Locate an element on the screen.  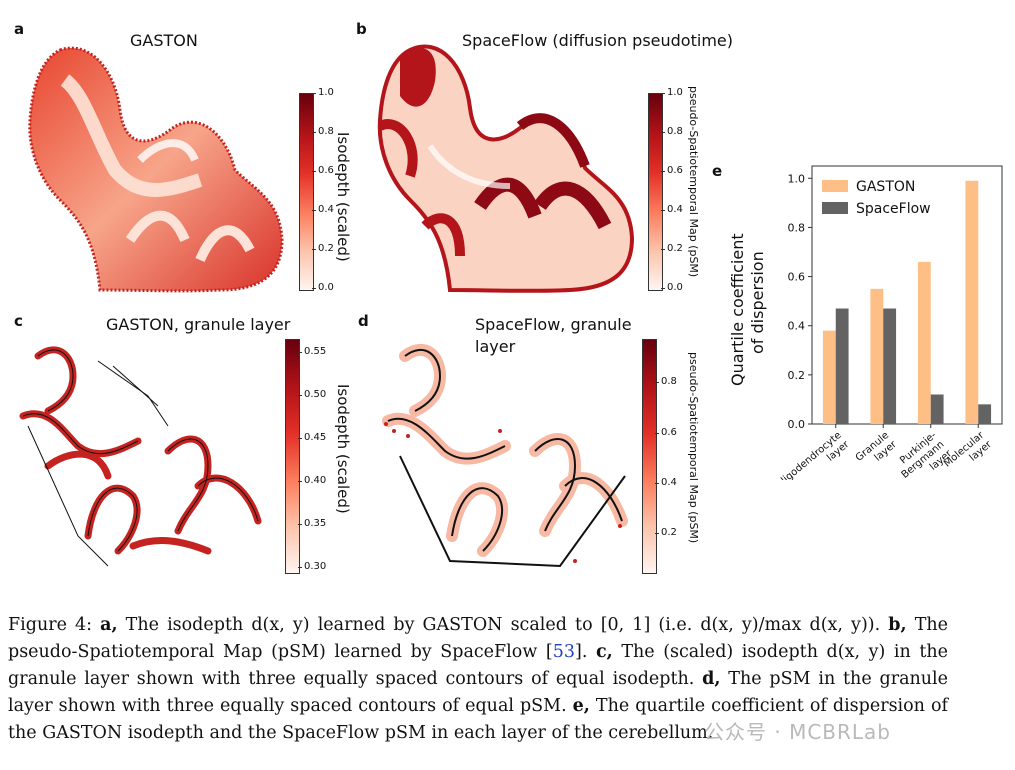
colorbar-c-tick: 0.40 is located at coordinates (312, 480).